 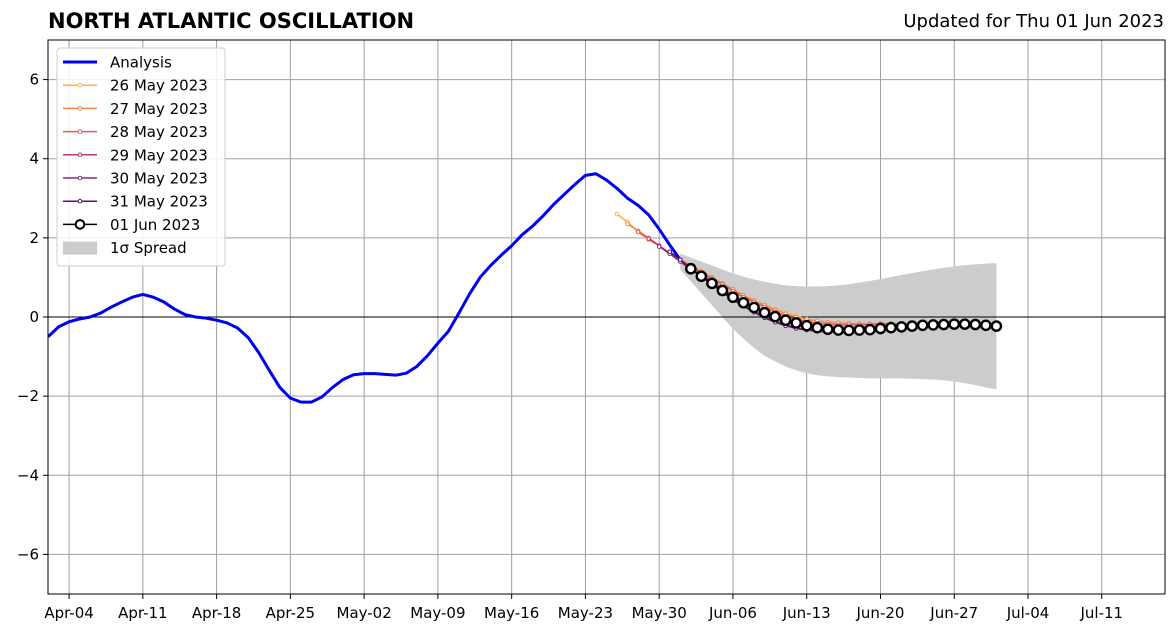 I want to click on y-tick-label: 6, so click(x=34, y=80).